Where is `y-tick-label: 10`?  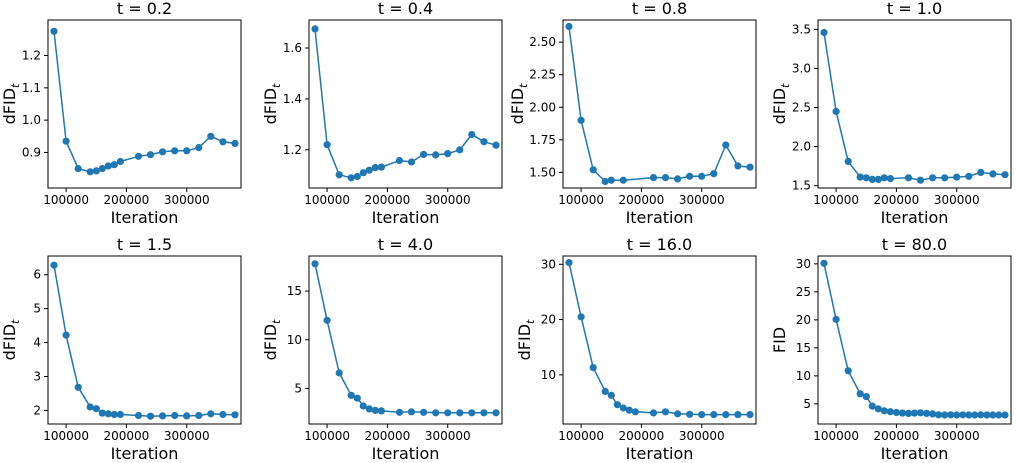
y-tick-label: 10 is located at coordinates (294, 340).